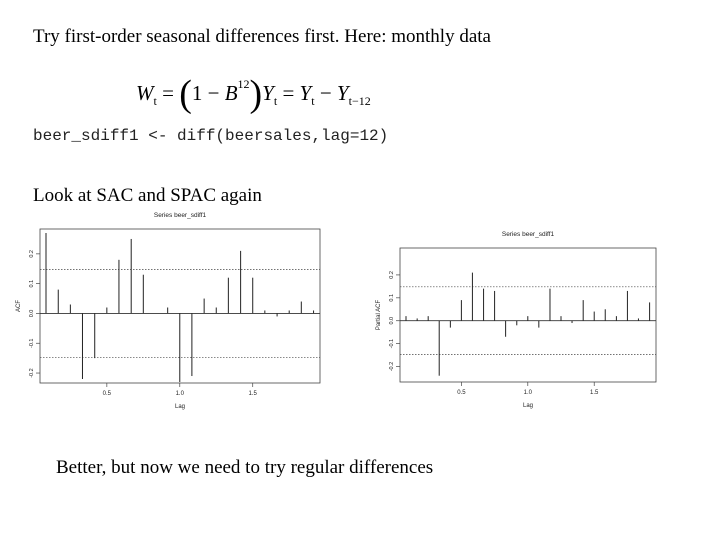 Image resolution: width=720 pixels, height=540 pixels. Describe the element at coordinates (313, 101) in the screenshot. I see `formula-y2-sub: t` at that location.